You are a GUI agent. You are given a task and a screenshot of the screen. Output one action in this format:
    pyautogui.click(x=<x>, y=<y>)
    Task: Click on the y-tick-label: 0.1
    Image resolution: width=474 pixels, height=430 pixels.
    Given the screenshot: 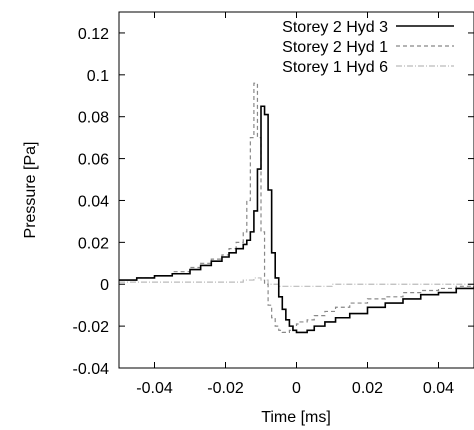 What is the action you would take?
    pyautogui.click(x=98, y=76)
    